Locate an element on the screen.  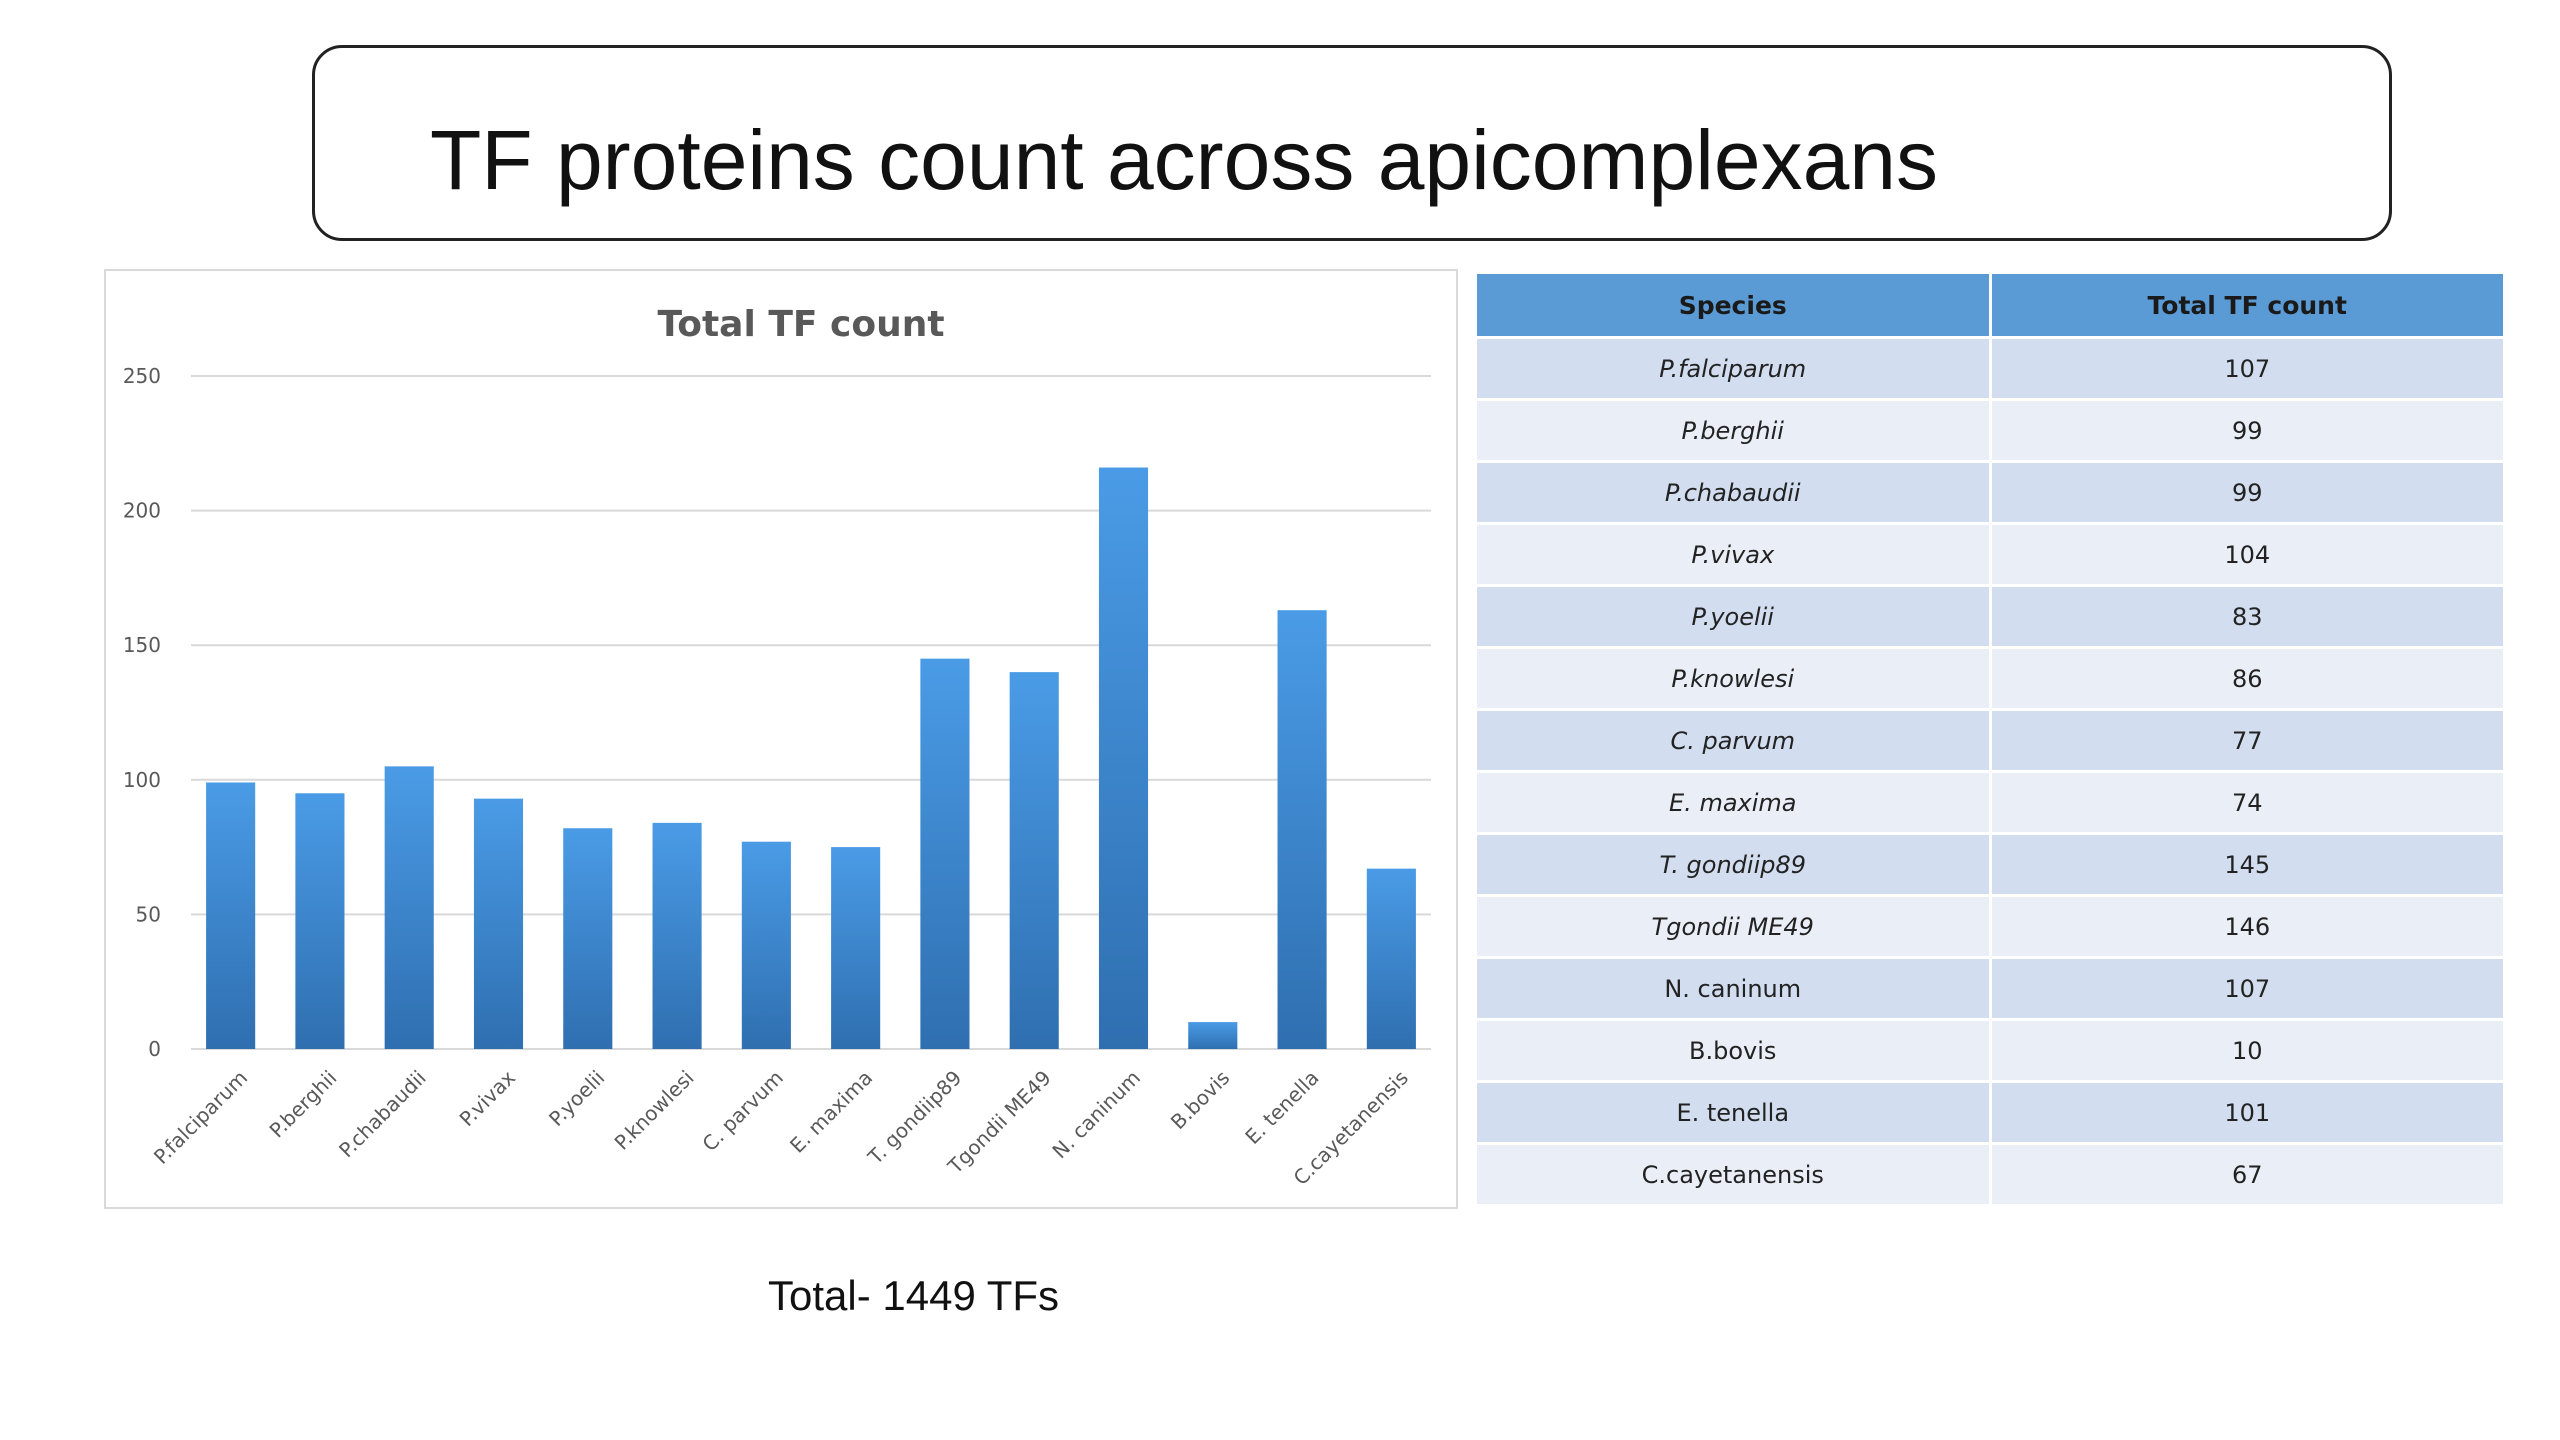
table-row: P.knowlesi 86 is located at coordinates (1990, 678).